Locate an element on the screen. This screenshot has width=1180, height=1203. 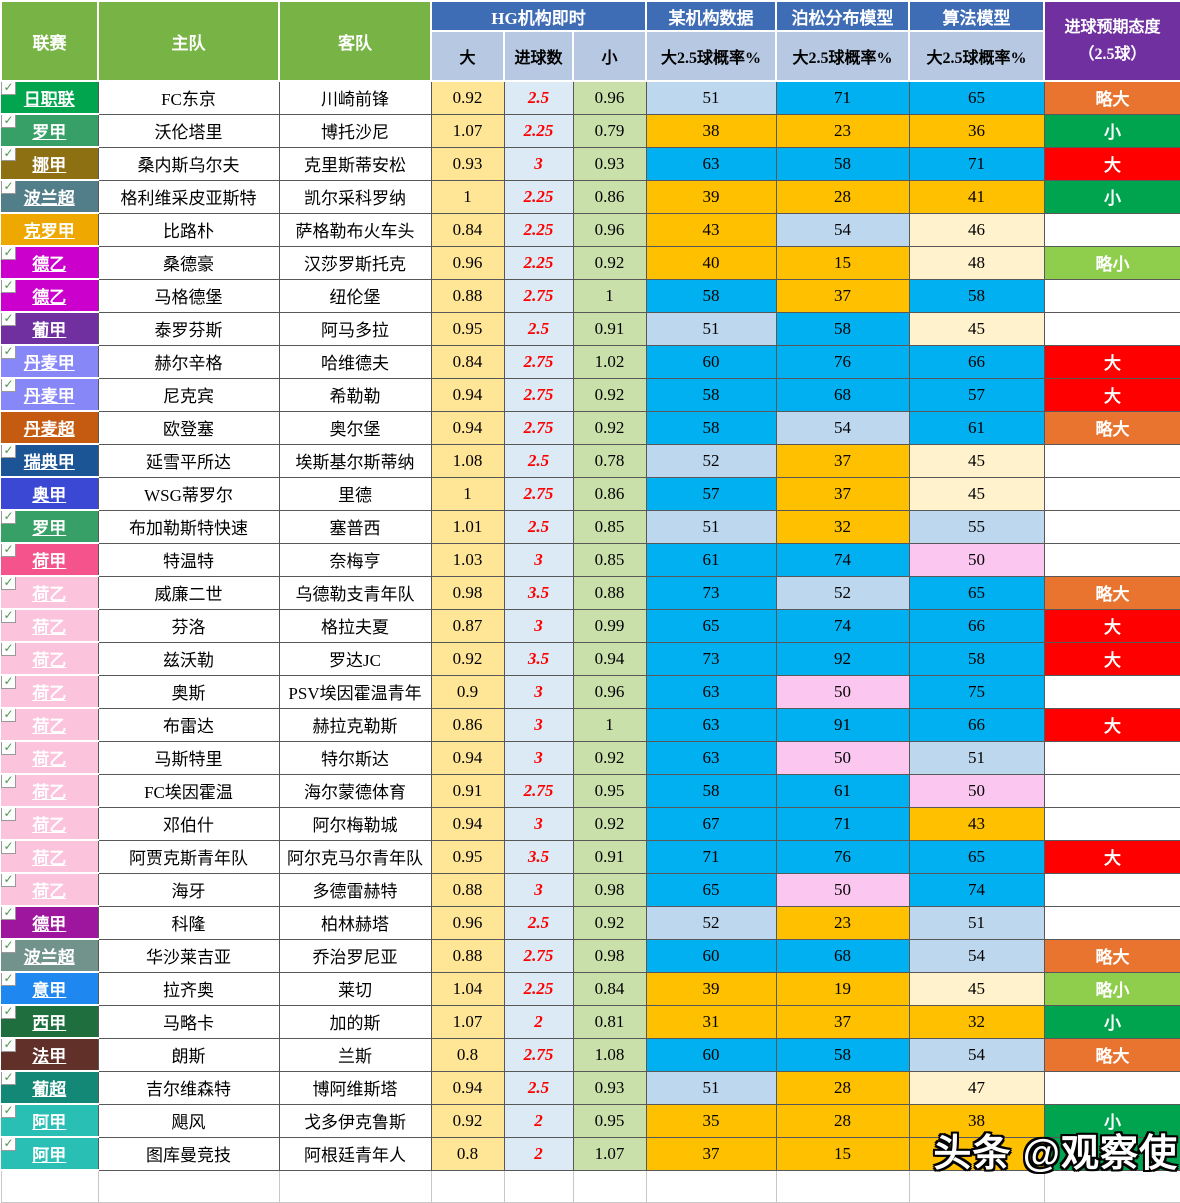
algo-prob-cell: 66 is located at coordinates (976, 625).